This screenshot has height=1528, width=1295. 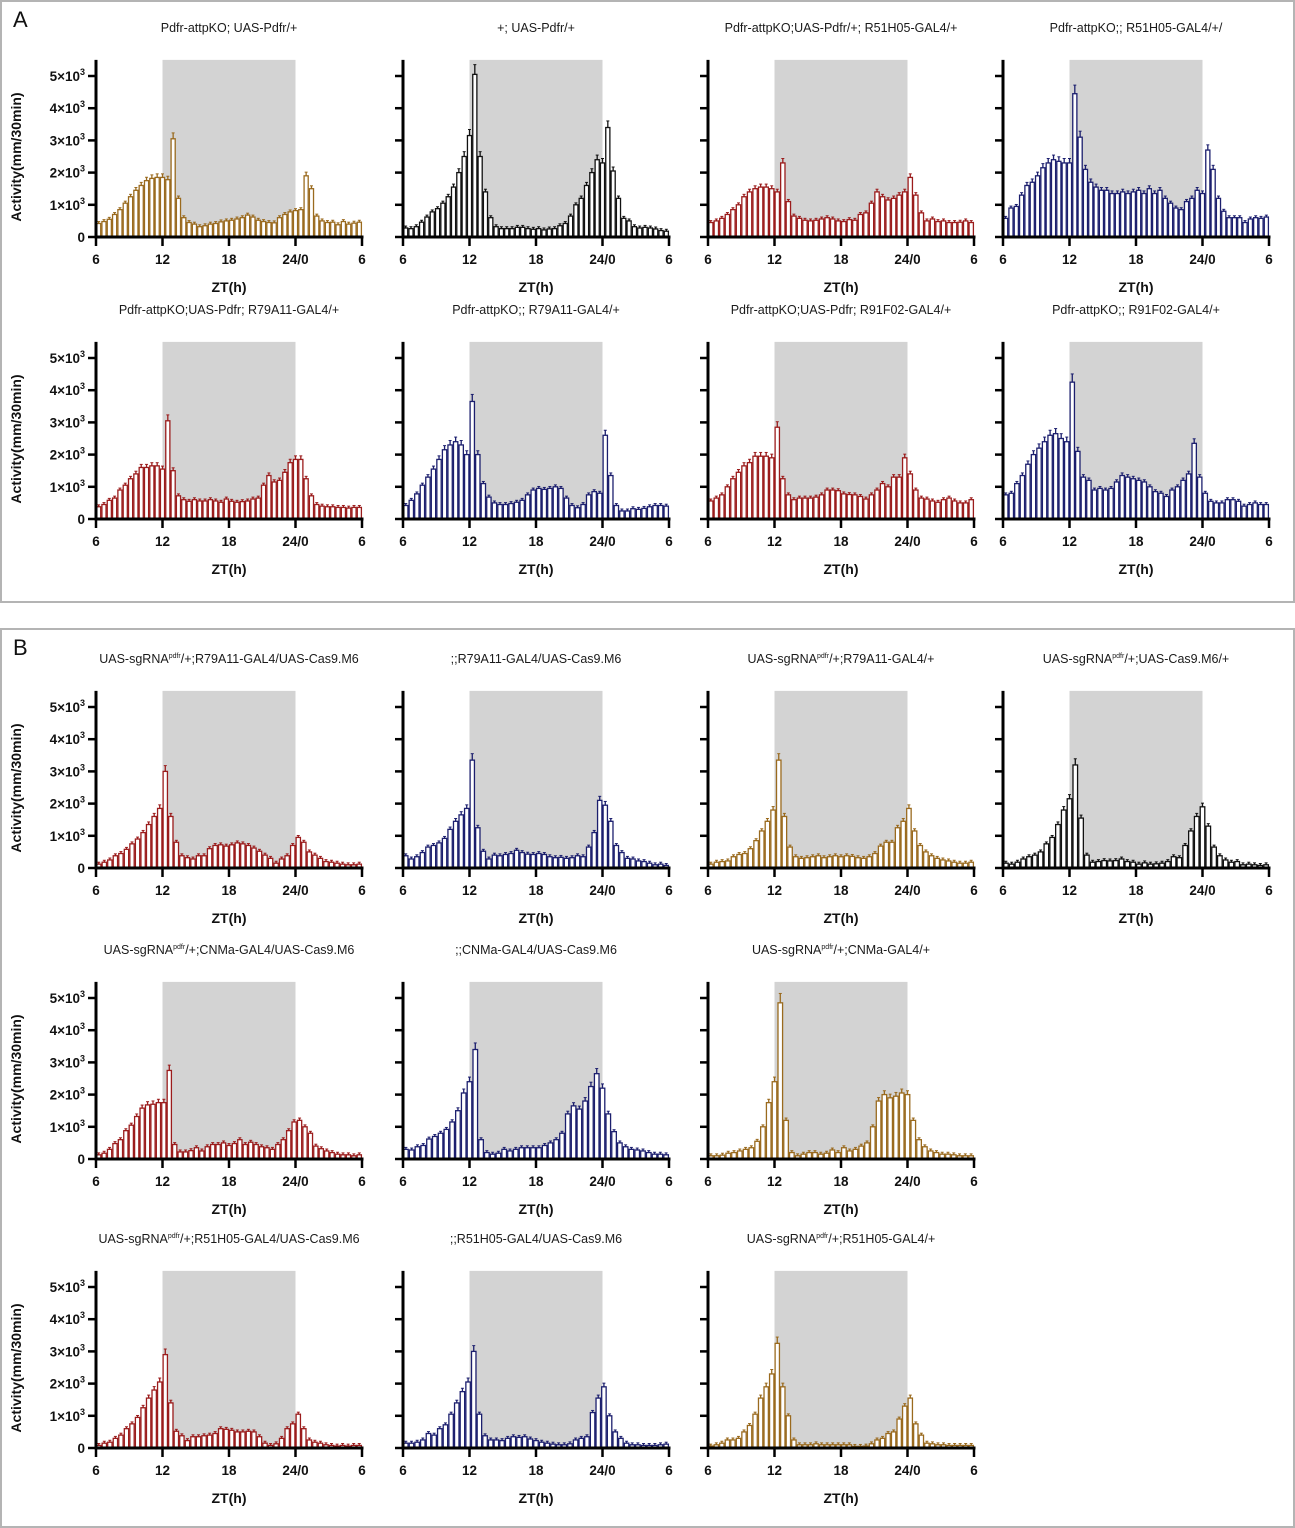 I want to click on y-tick-label: 0, so click(x=81, y=868).